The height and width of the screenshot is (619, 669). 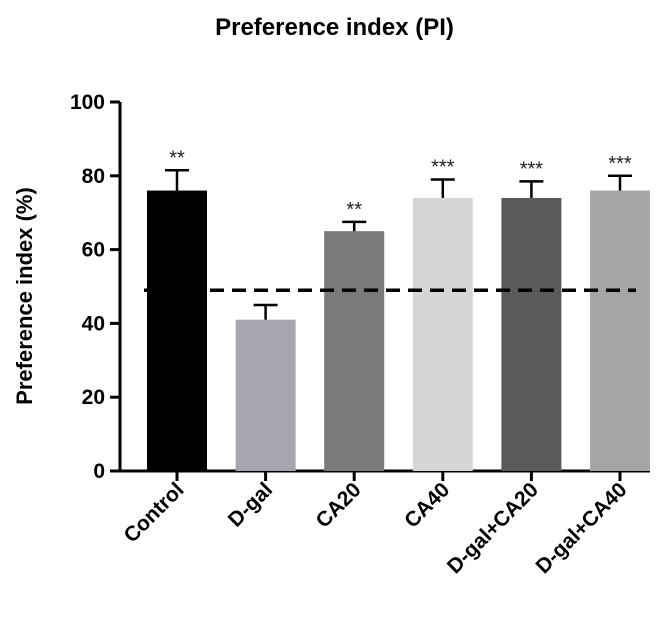 I want to click on x-tick-label: CA20, so click(x=338, y=505).